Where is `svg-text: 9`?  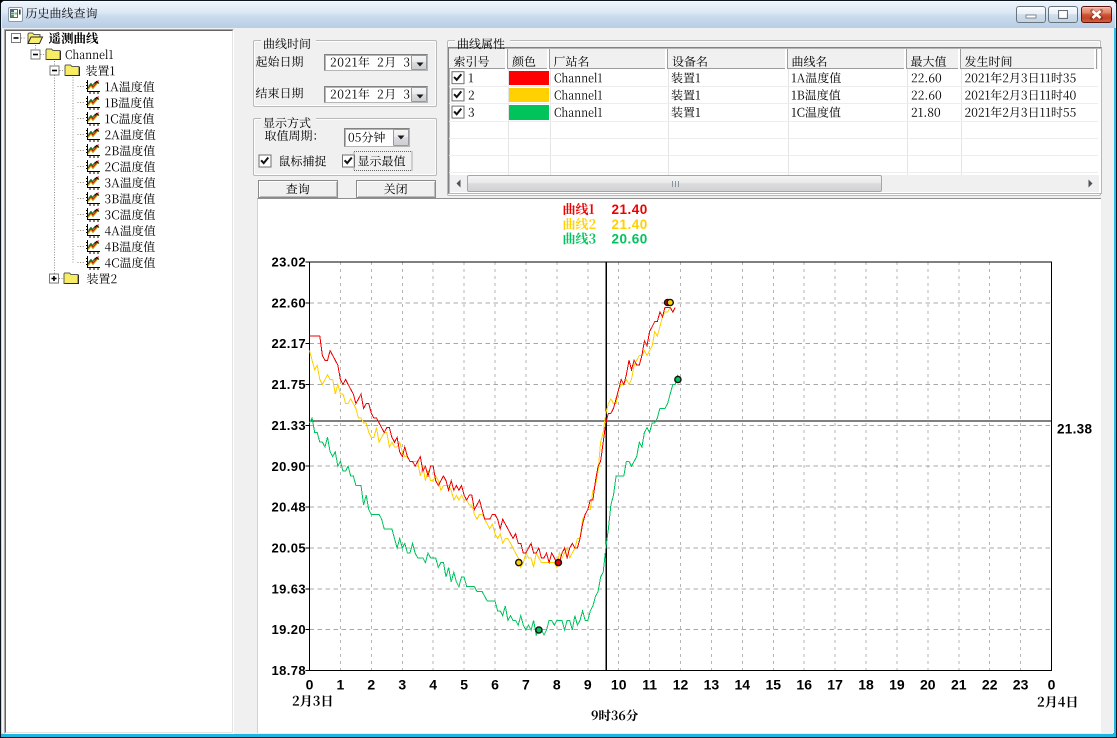
svg-text: 9 is located at coordinates (588, 685).